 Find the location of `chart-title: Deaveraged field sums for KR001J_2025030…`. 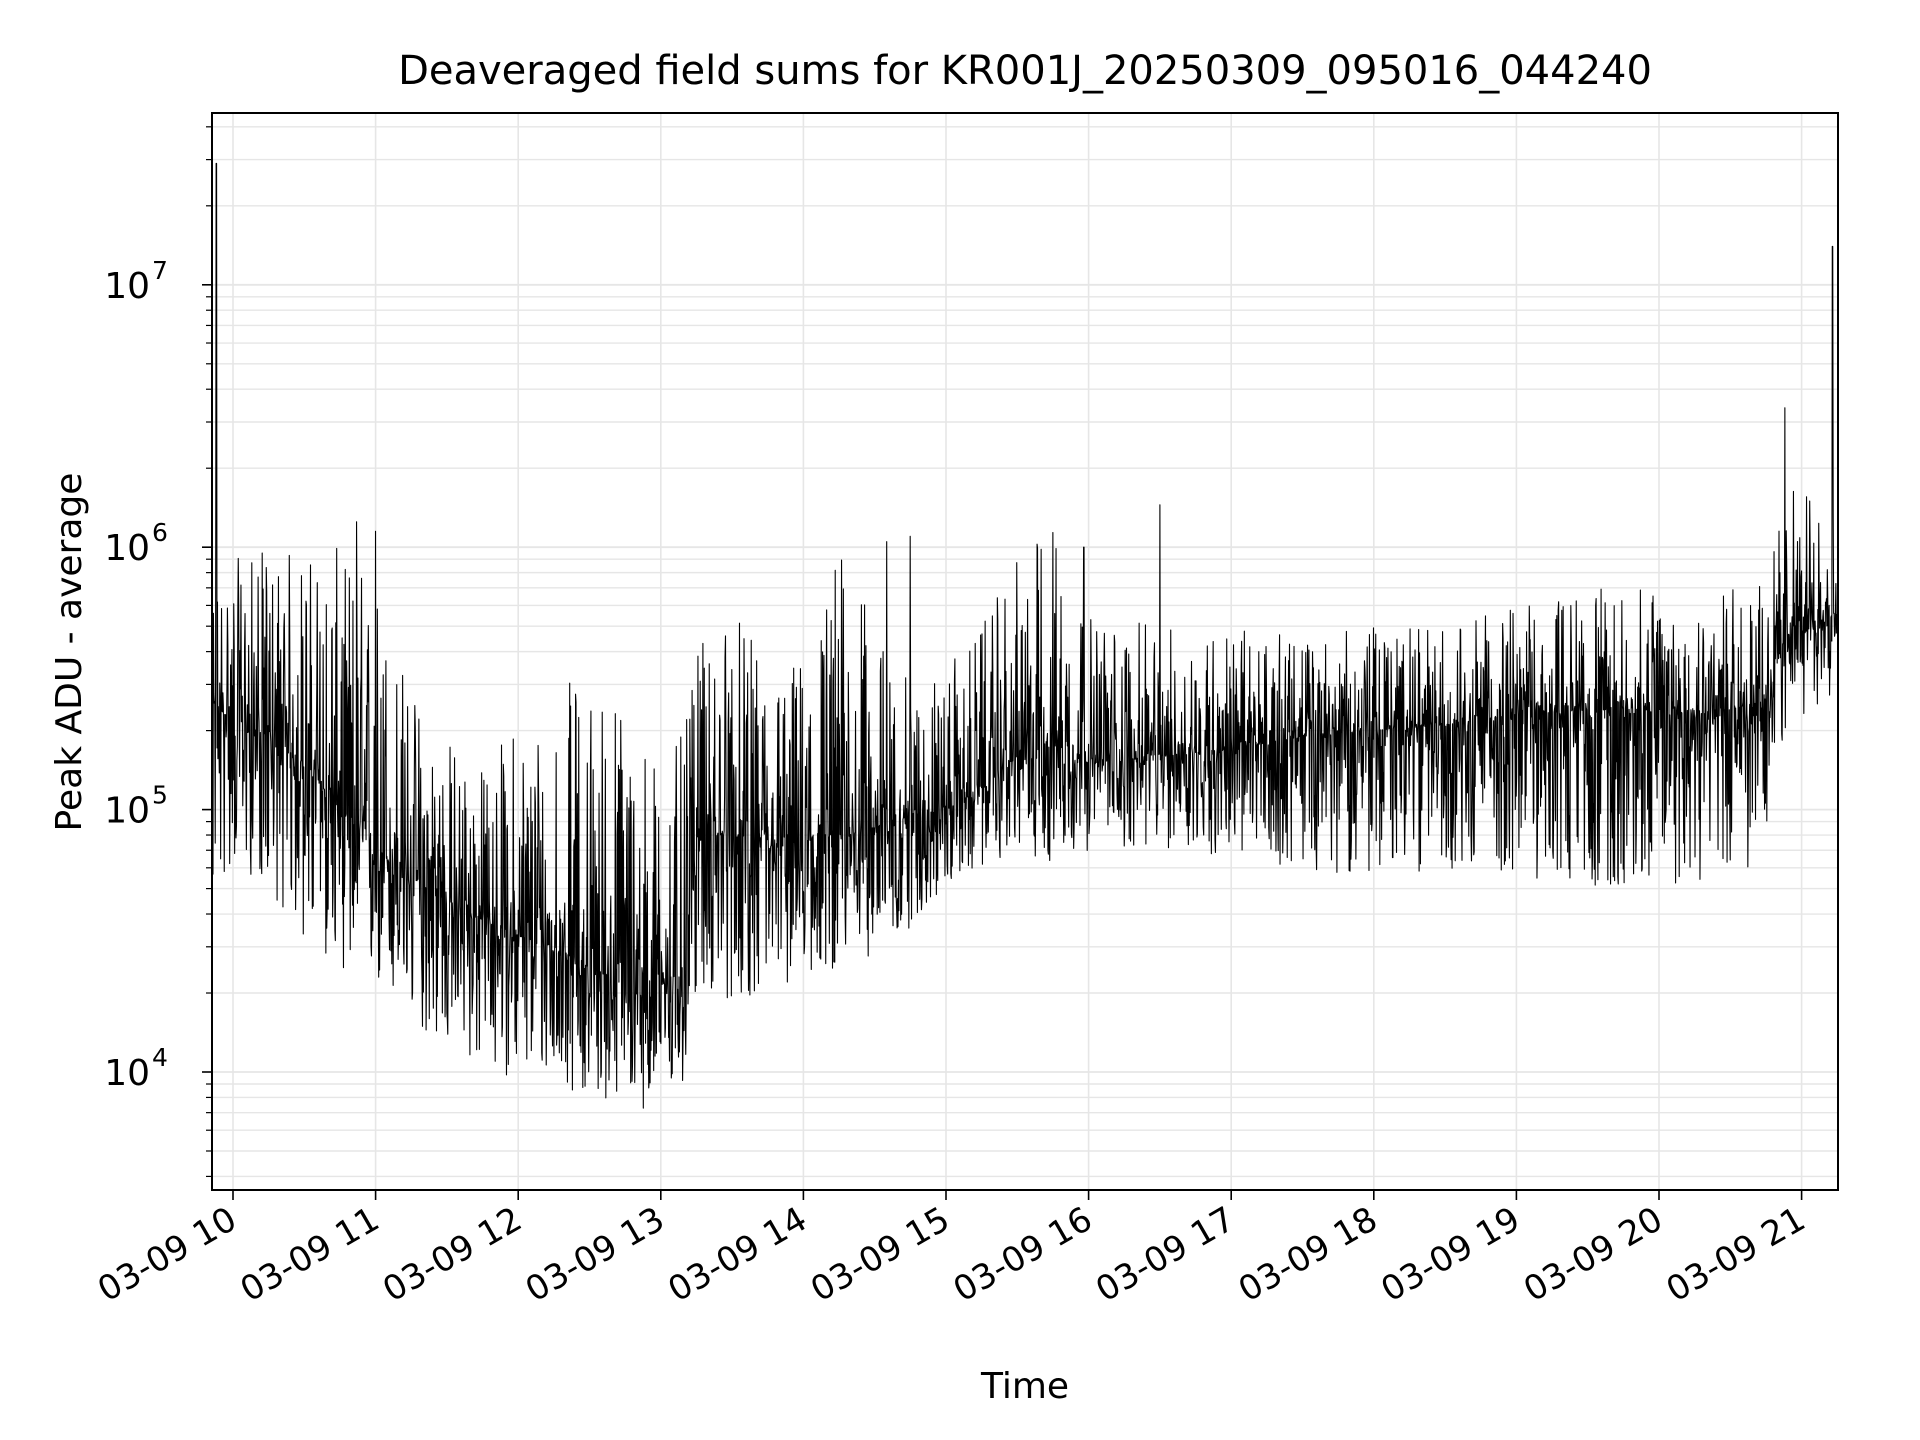

chart-title: Deaveraged field sums for KR001J_2025030… is located at coordinates (1025, 71).